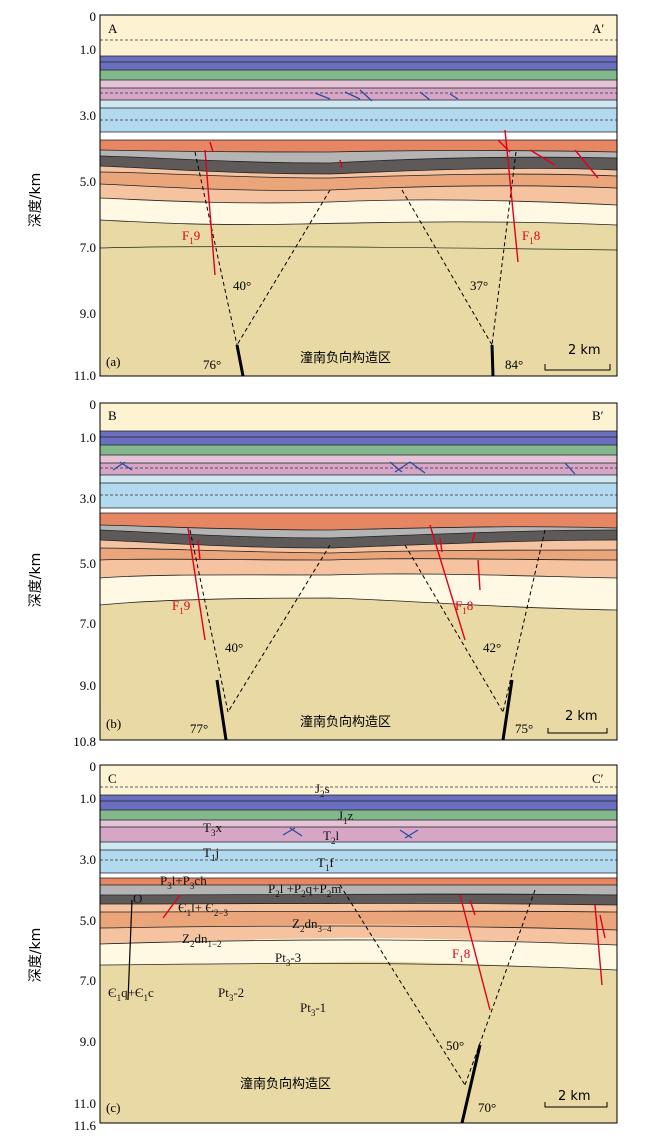 This screenshot has height=1145, width=650. What do you see at coordinates (464, 607) in the screenshot?
I see `fault-label-f1-8-b: F18` at bounding box center [464, 607].